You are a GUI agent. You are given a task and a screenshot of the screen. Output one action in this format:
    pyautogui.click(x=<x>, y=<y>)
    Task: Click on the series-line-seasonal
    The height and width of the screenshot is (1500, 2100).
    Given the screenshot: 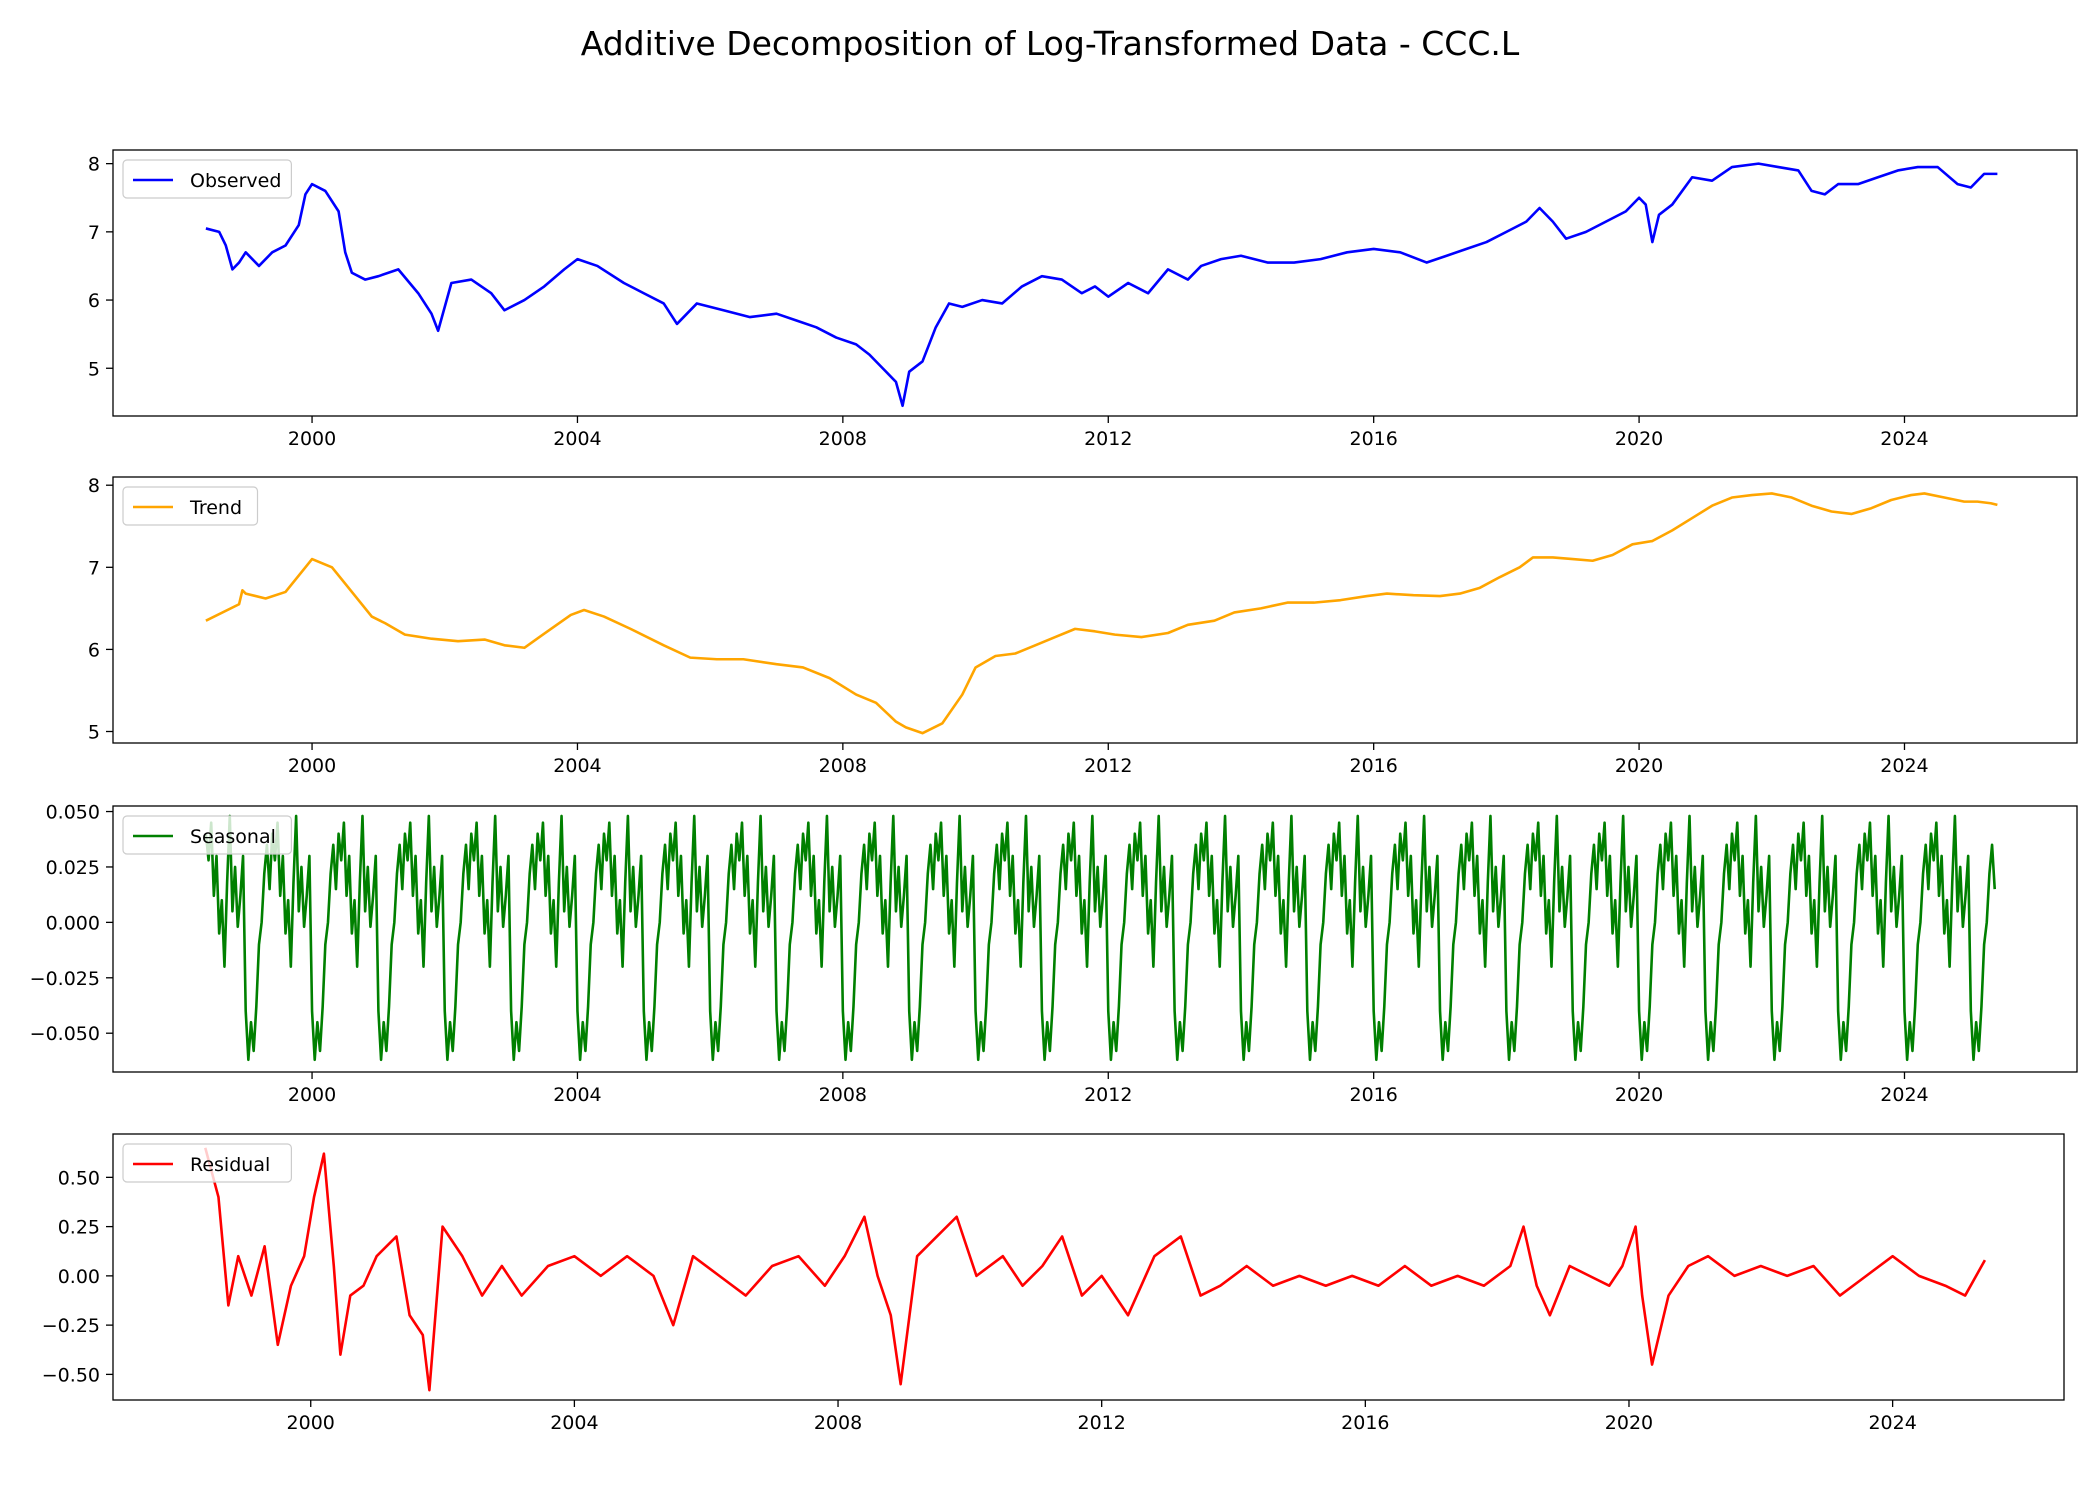 What is the action you would take?
    pyautogui.click(x=1100, y=938)
    